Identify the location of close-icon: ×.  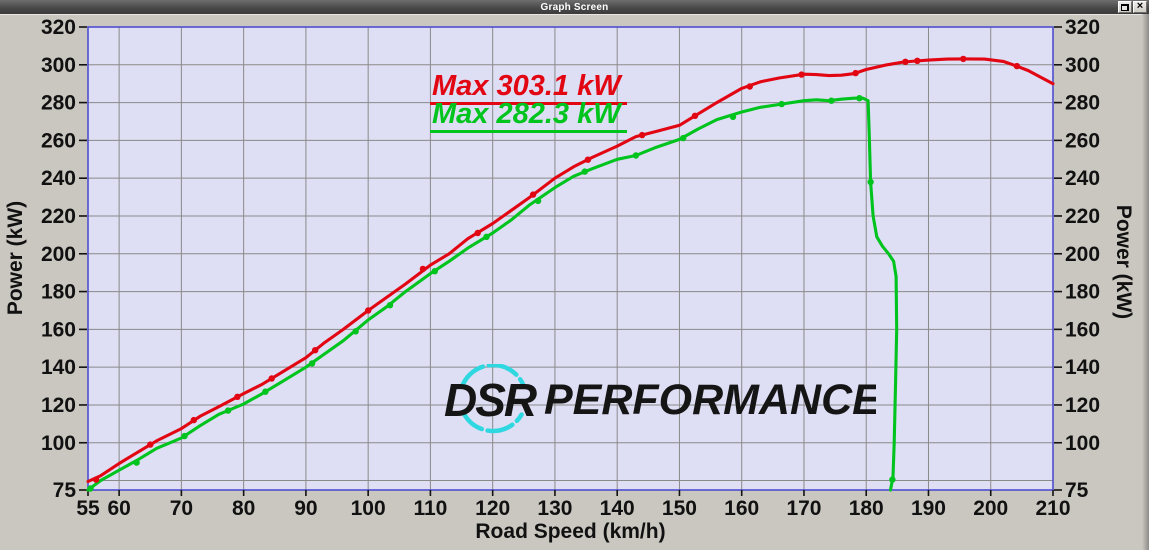
(1140, 6).